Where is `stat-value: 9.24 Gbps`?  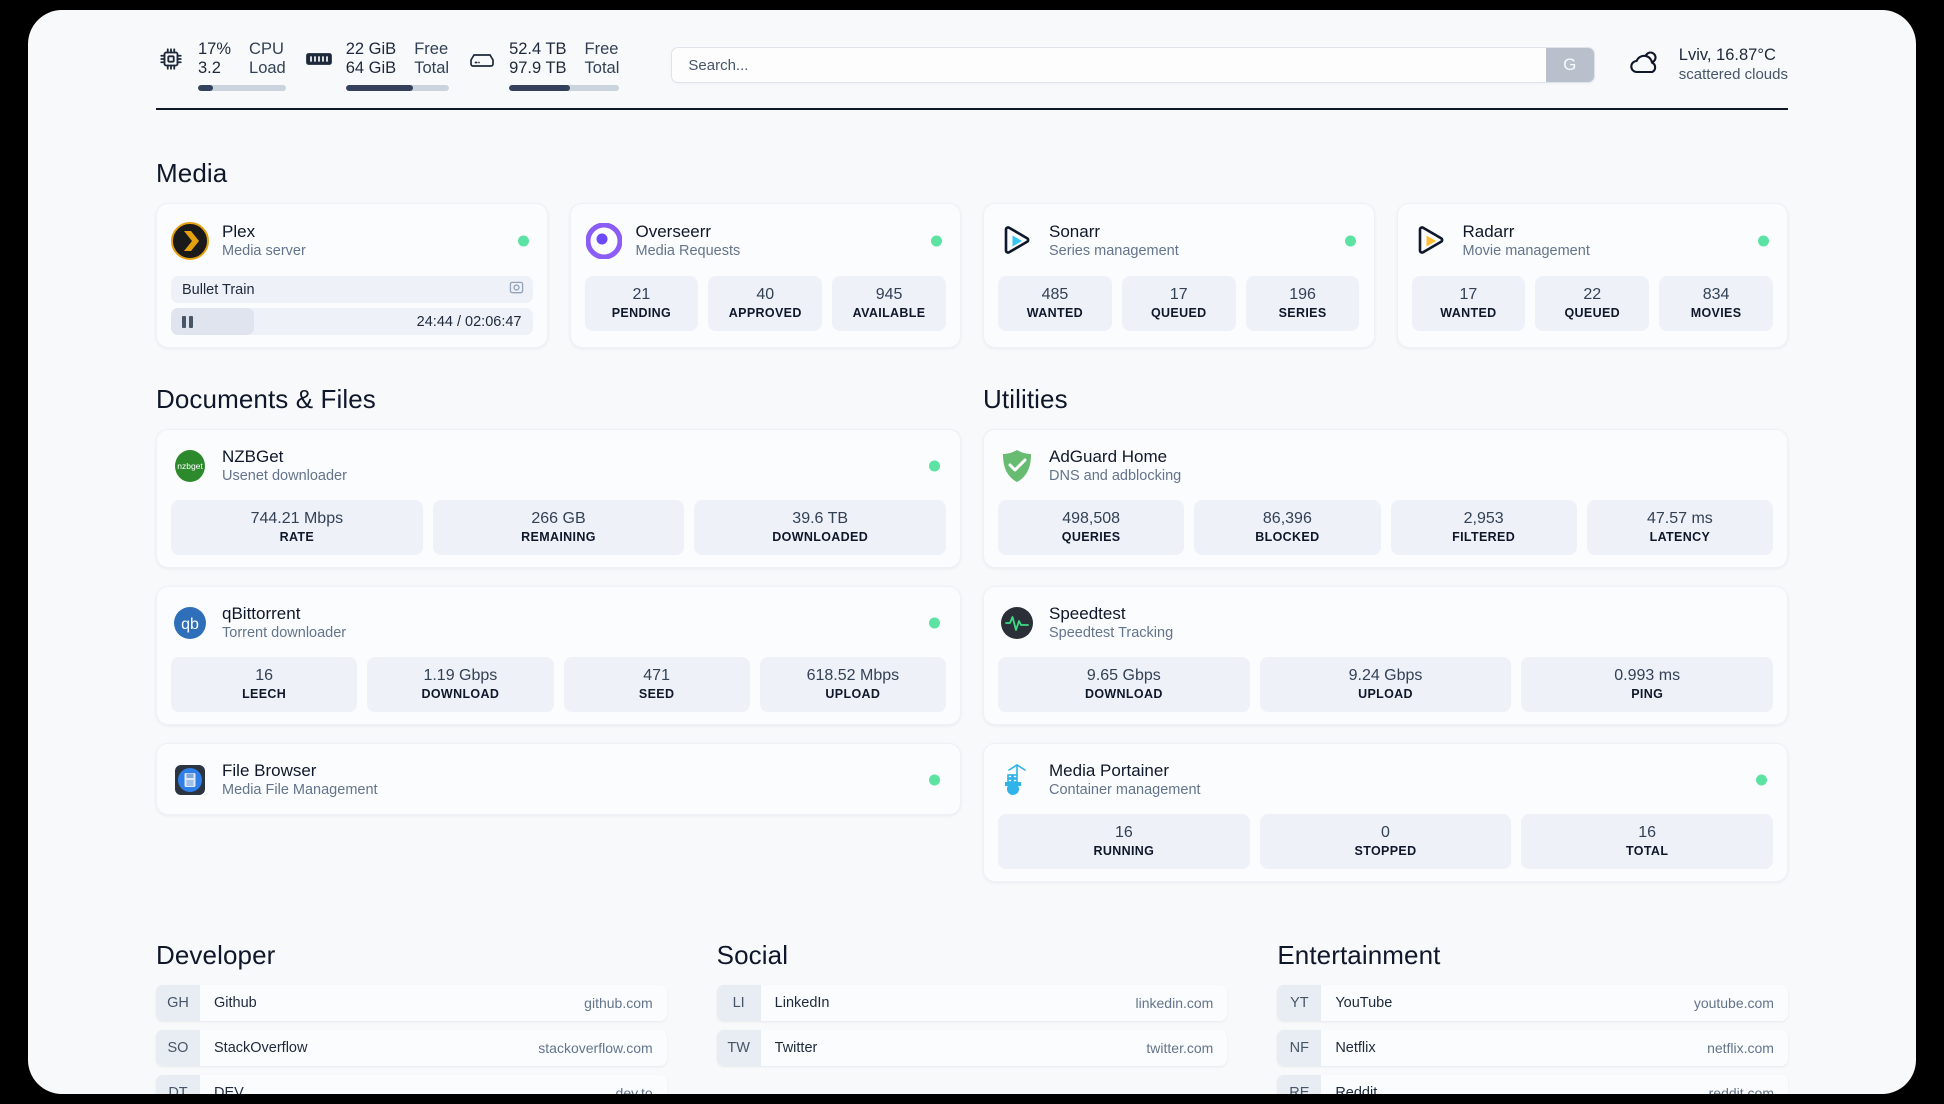
stat-value: 9.24 Gbps is located at coordinates (1385, 675).